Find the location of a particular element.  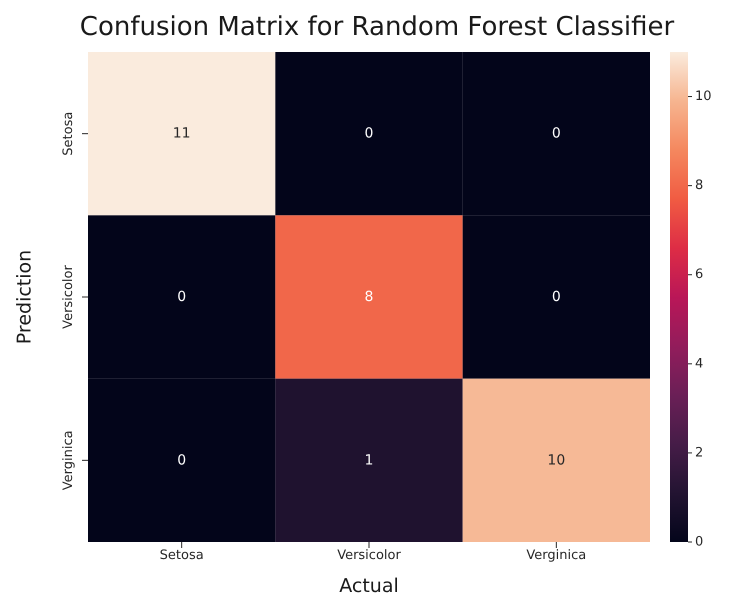

data-label: 1 is located at coordinates (369, 460).